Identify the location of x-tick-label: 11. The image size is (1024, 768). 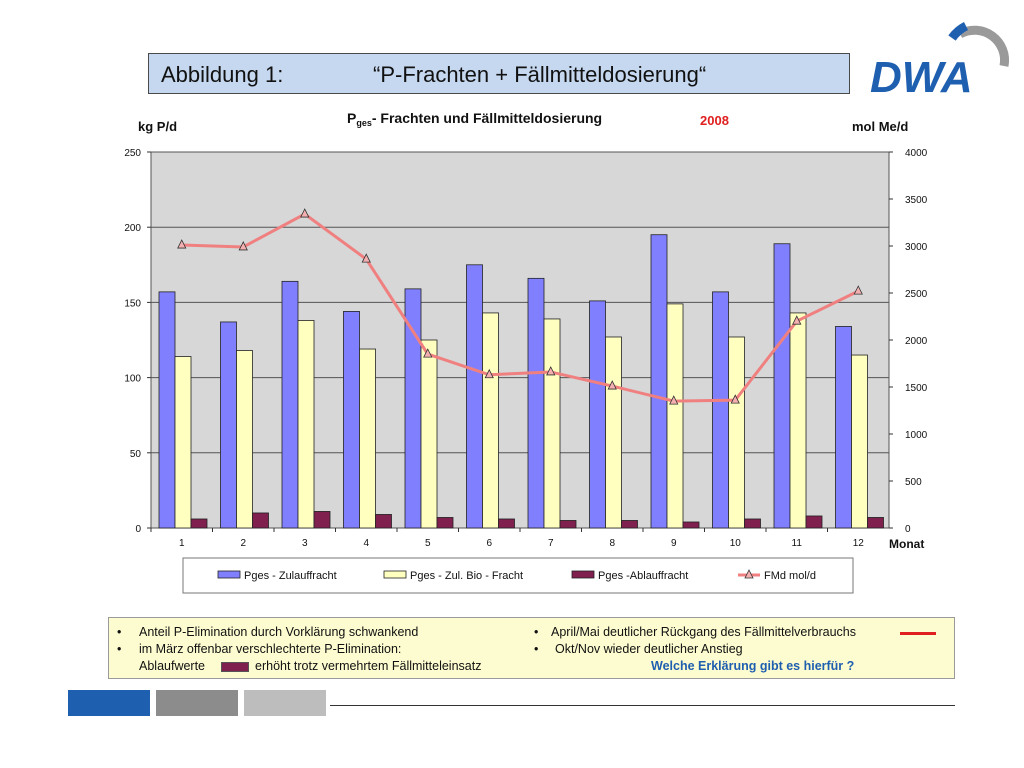
(797, 543).